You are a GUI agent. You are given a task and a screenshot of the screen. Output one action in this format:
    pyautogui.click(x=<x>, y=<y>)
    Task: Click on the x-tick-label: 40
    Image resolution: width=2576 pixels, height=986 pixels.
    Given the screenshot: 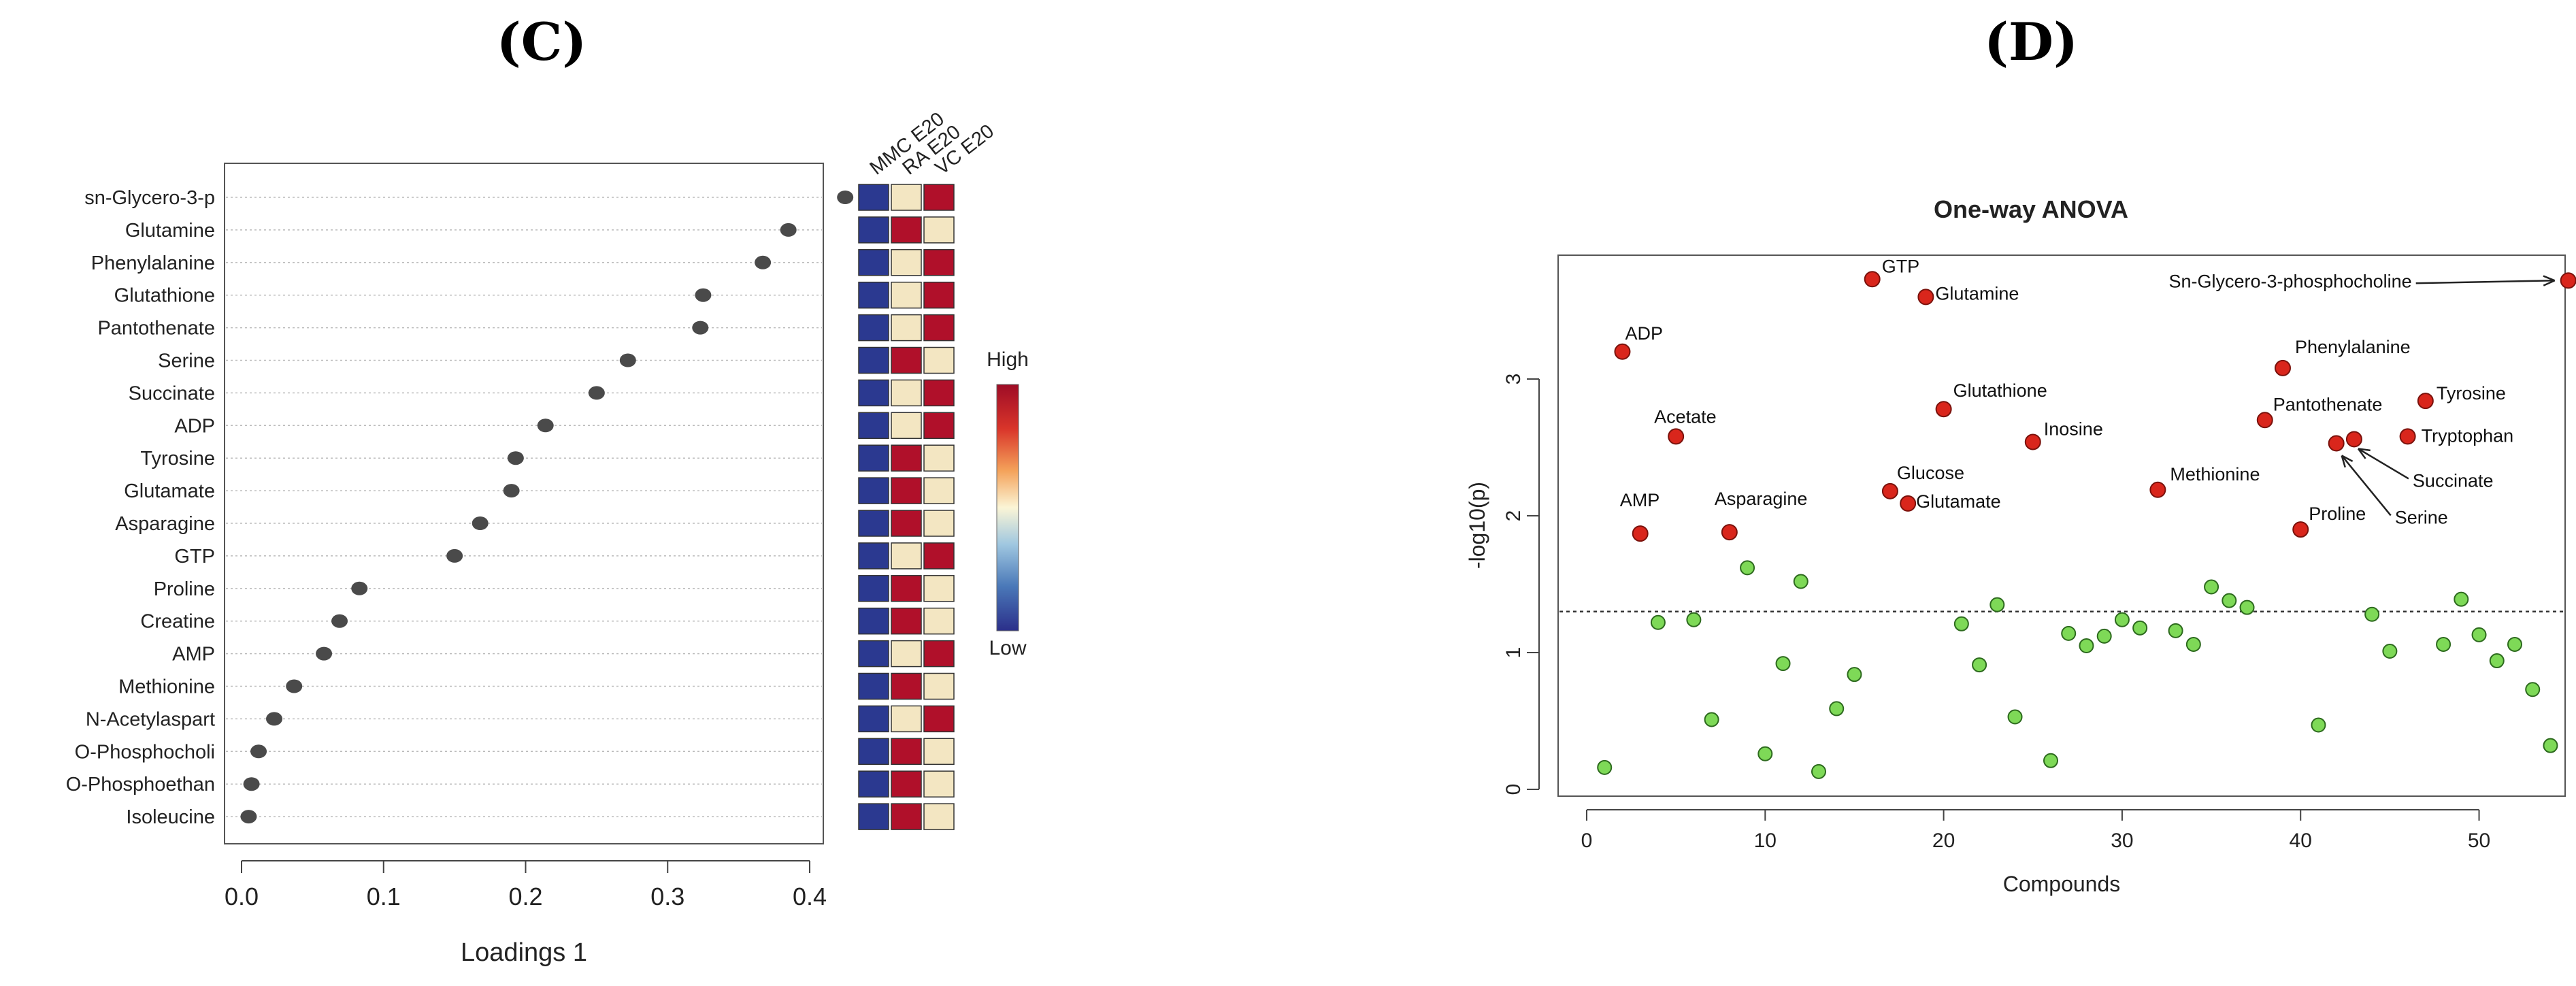 What is the action you would take?
    pyautogui.click(x=2301, y=840)
    